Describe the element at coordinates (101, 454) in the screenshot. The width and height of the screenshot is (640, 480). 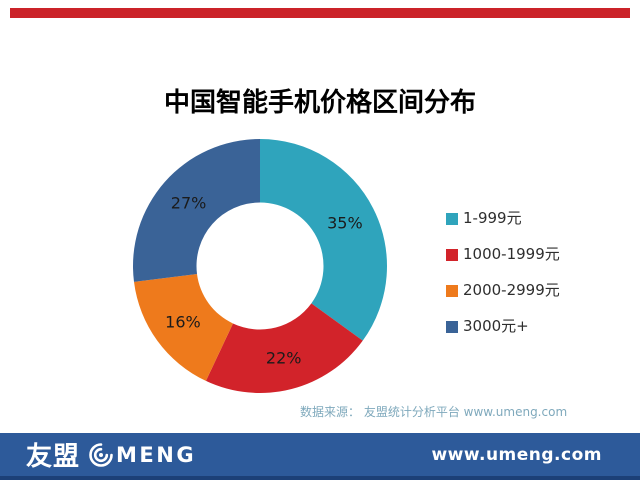
I see `umeng-spiral-icon` at that location.